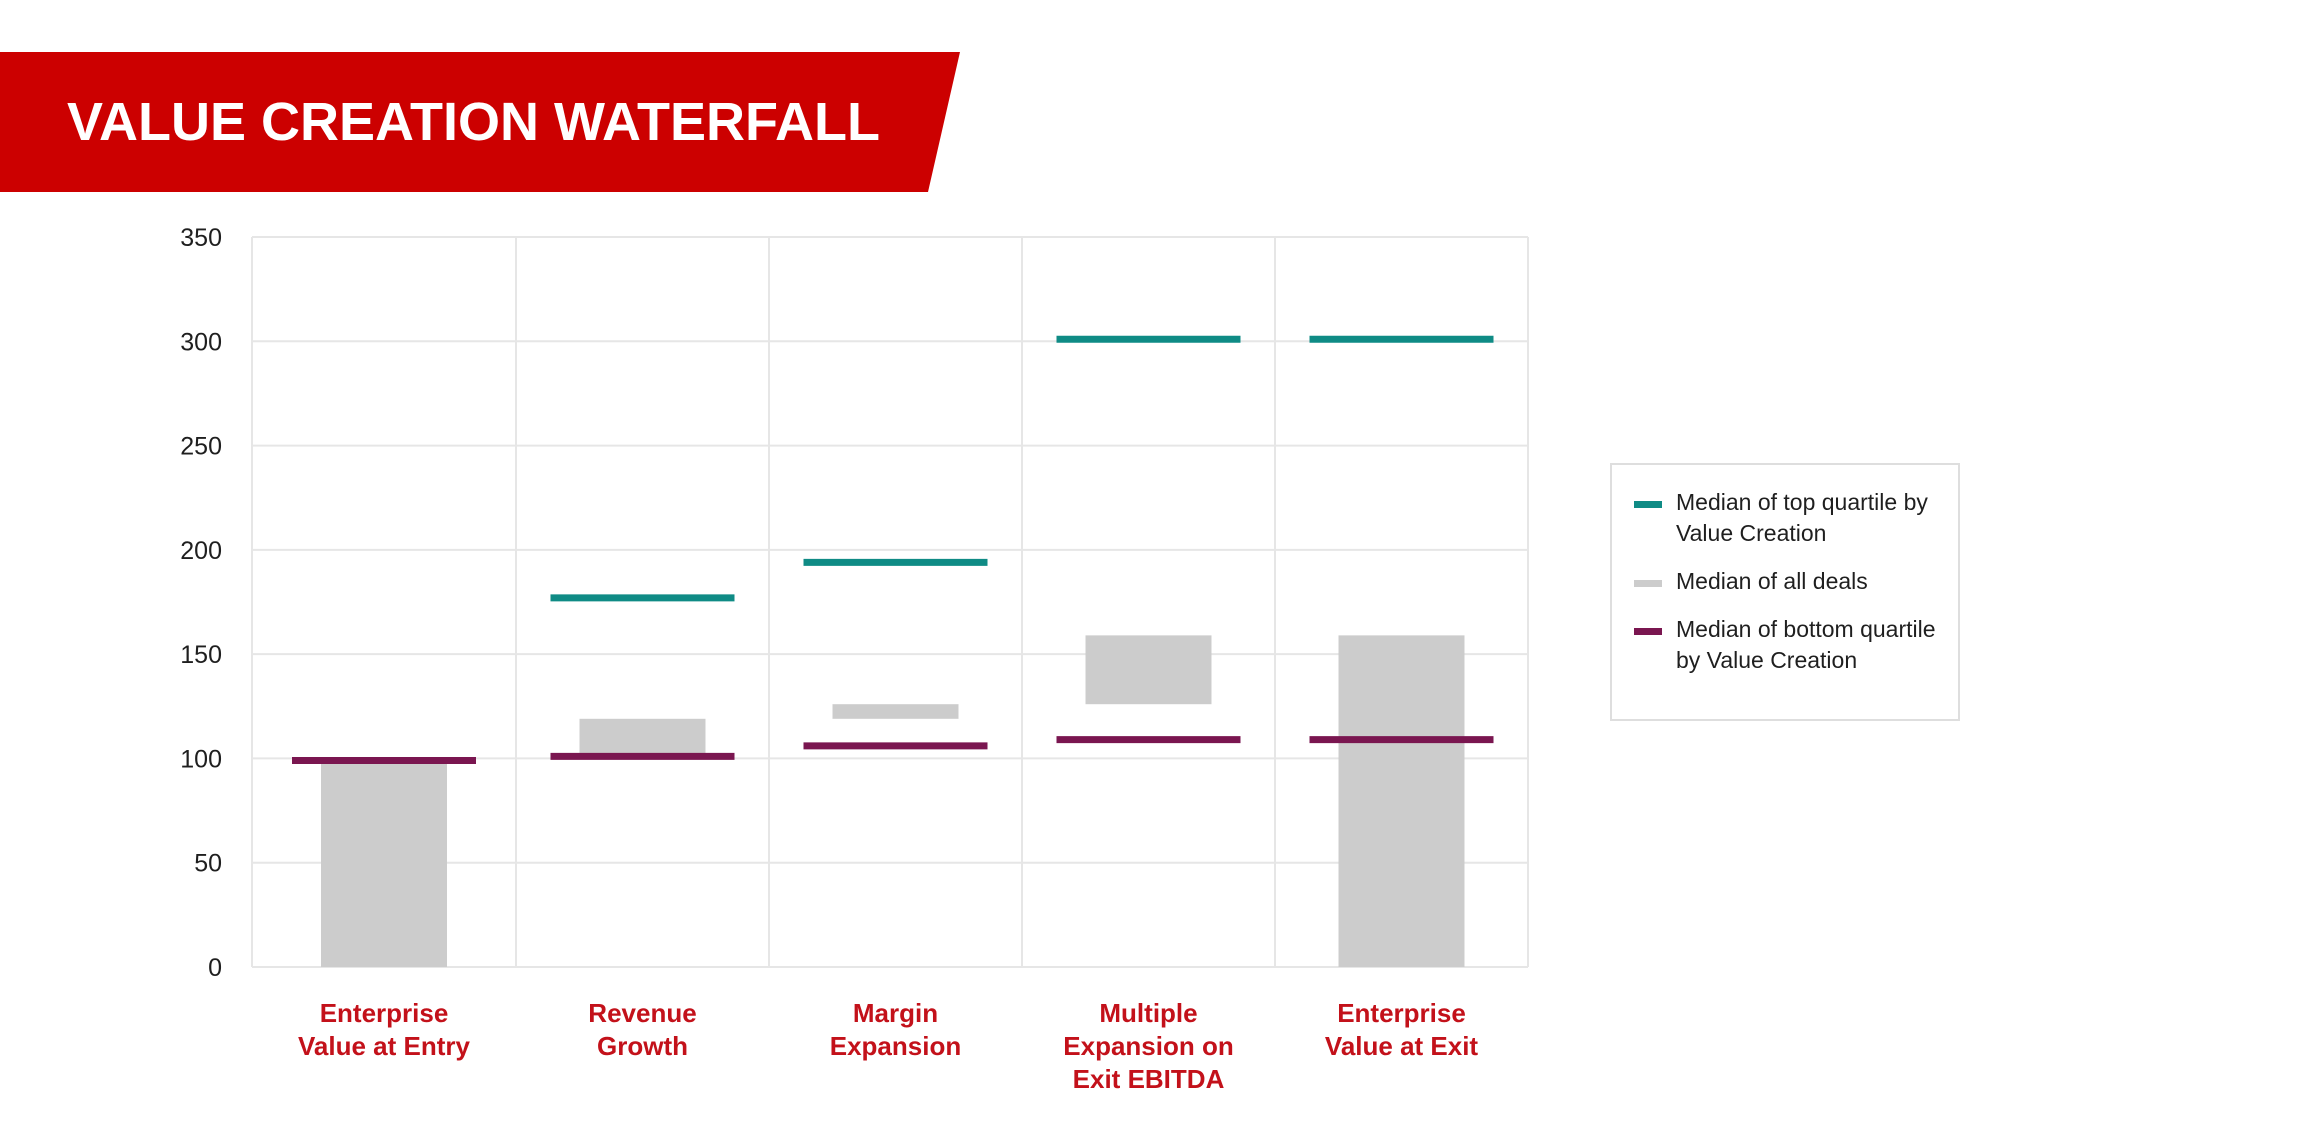 This screenshot has width=2316, height=1131. I want to click on legend-swatch-all-deals, so click(1648, 583).